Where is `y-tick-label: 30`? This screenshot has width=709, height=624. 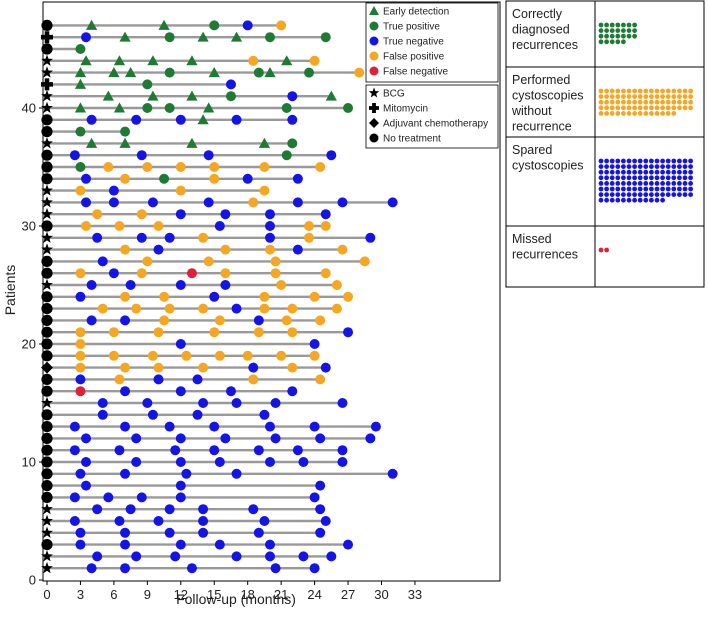
y-tick-label: 30 is located at coordinates (29, 226).